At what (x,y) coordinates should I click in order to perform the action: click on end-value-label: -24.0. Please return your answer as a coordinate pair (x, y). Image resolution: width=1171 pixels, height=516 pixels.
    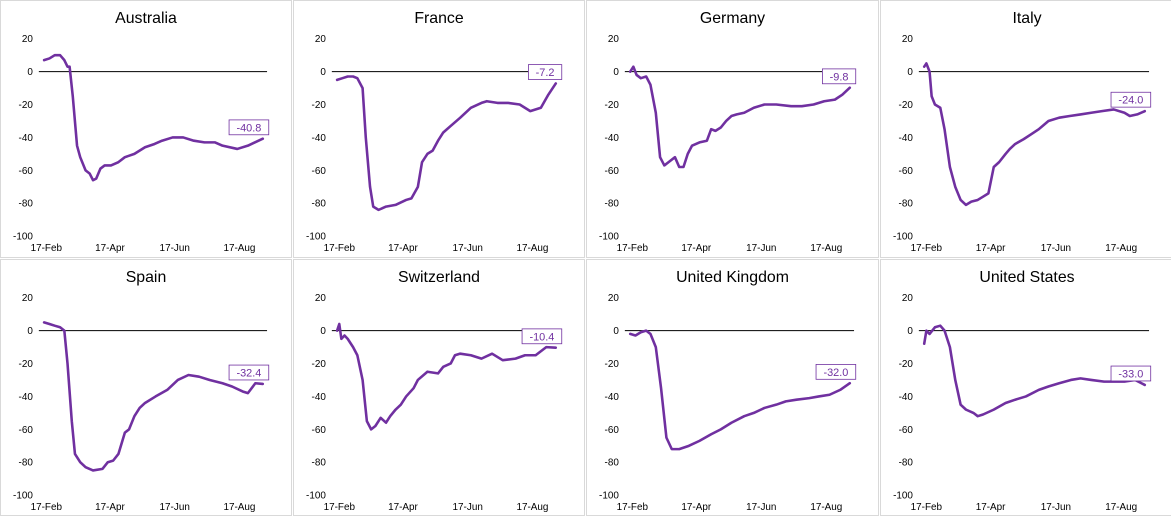
    Looking at the image, I should click on (1131, 99).